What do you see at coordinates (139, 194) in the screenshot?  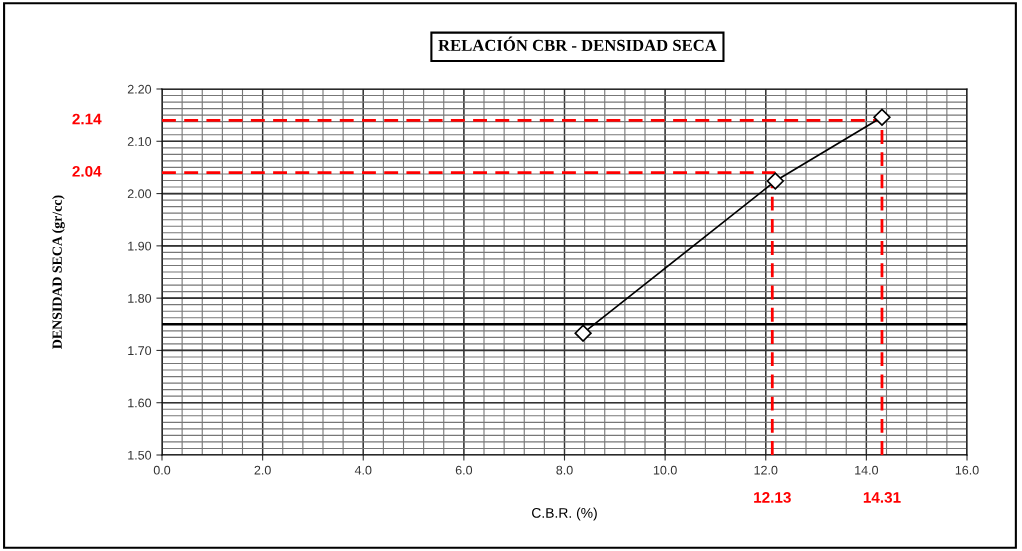 I see `y-tick-label: 2.00` at bounding box center [139, 194].